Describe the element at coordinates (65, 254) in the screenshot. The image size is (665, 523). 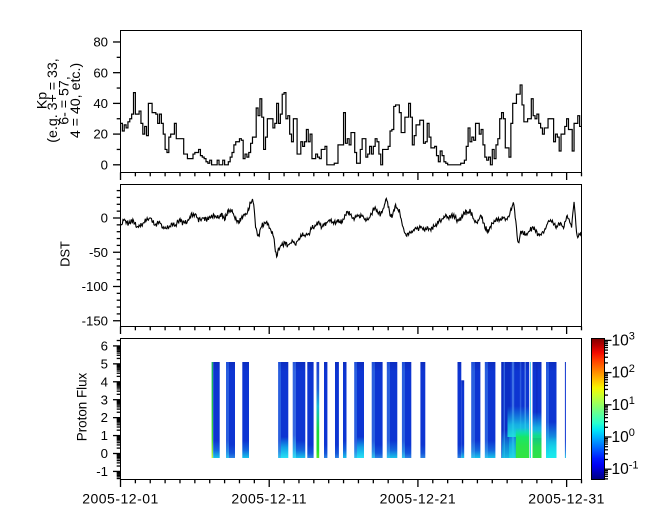
I see `svg-text: DST` at that location.